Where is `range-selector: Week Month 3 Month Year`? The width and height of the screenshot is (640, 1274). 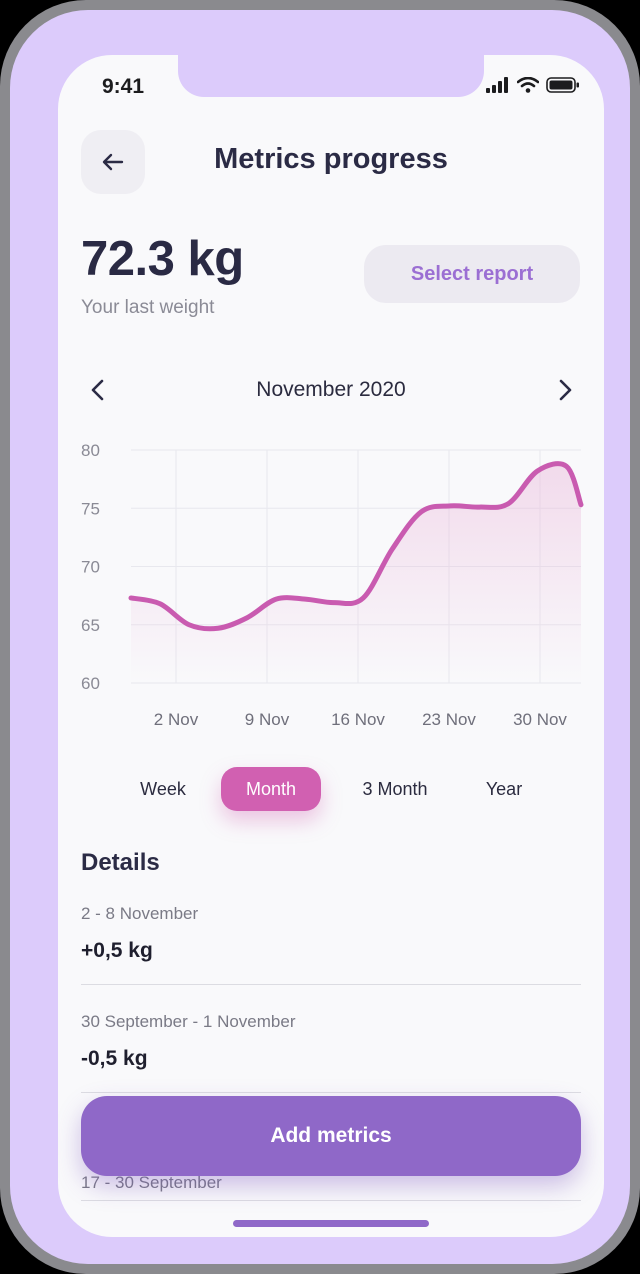
range-selector: Week Month 3 Month Year is located at coordinates (338, 789).